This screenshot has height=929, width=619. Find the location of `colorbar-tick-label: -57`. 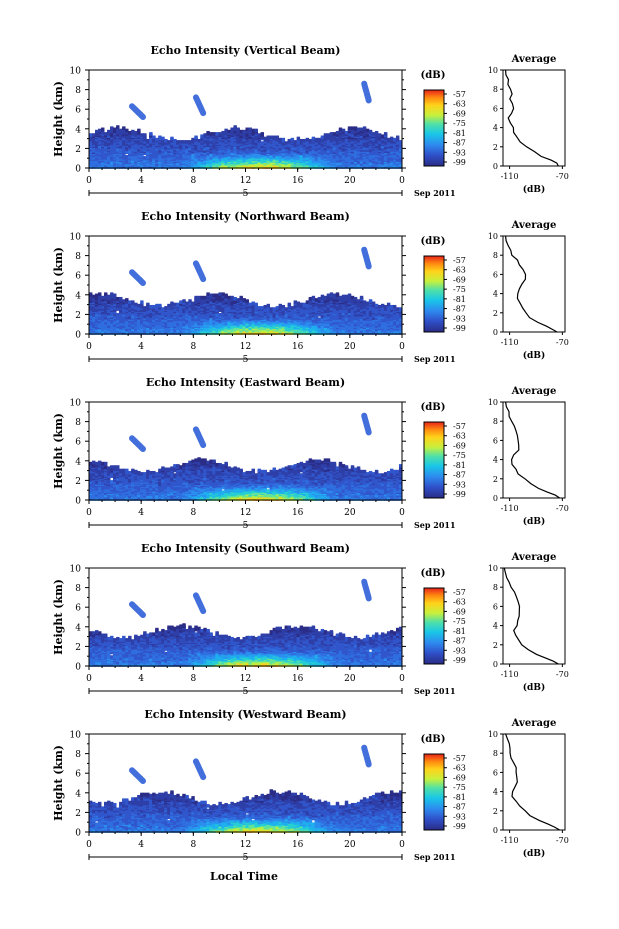

colorbar-tick-label: -57 is located at coordinates (459, 94).